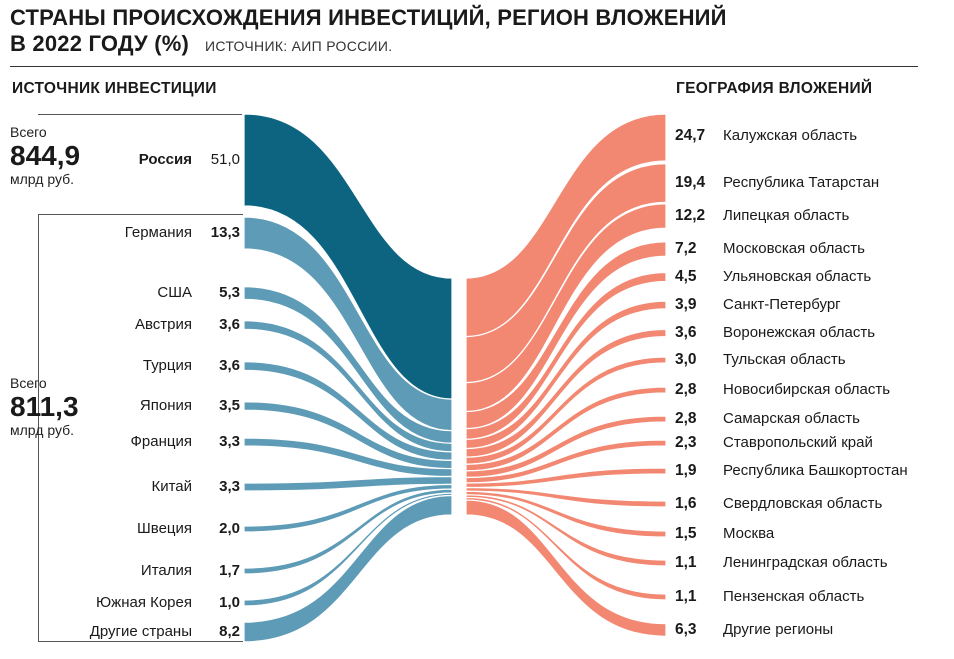  I want to click on target-row: 3,0 Тульская область, so click(760, 360).